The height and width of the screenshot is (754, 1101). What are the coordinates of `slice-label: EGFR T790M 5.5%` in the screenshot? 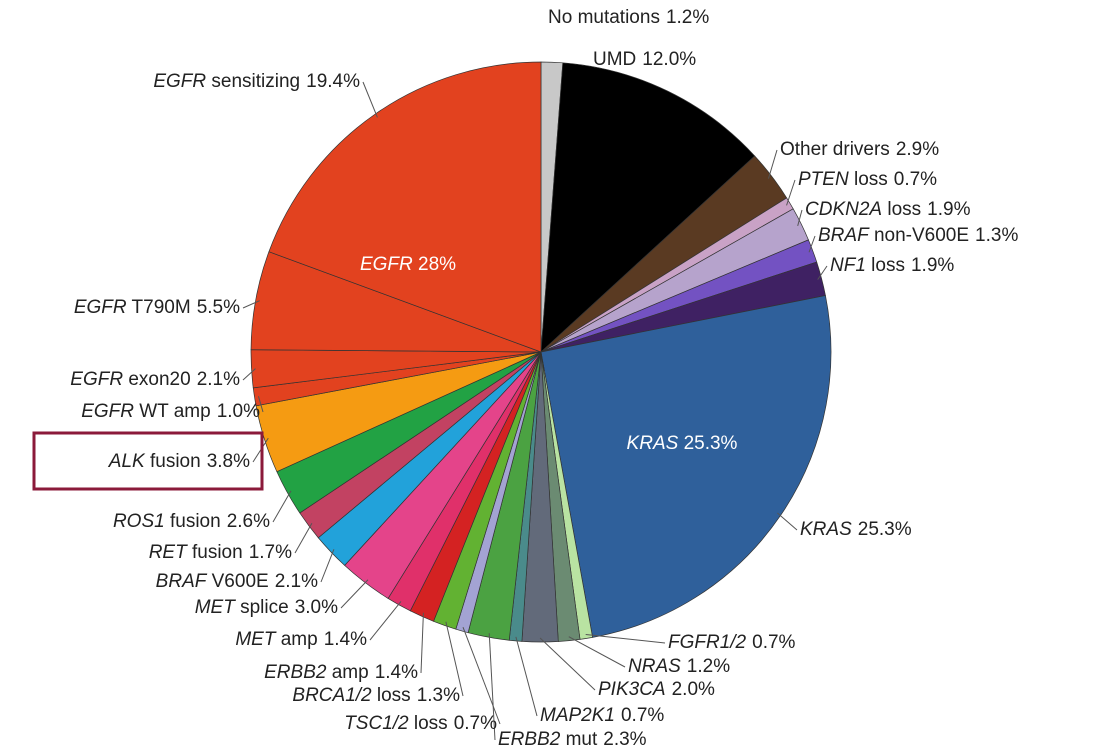 It's located at (157, 307).